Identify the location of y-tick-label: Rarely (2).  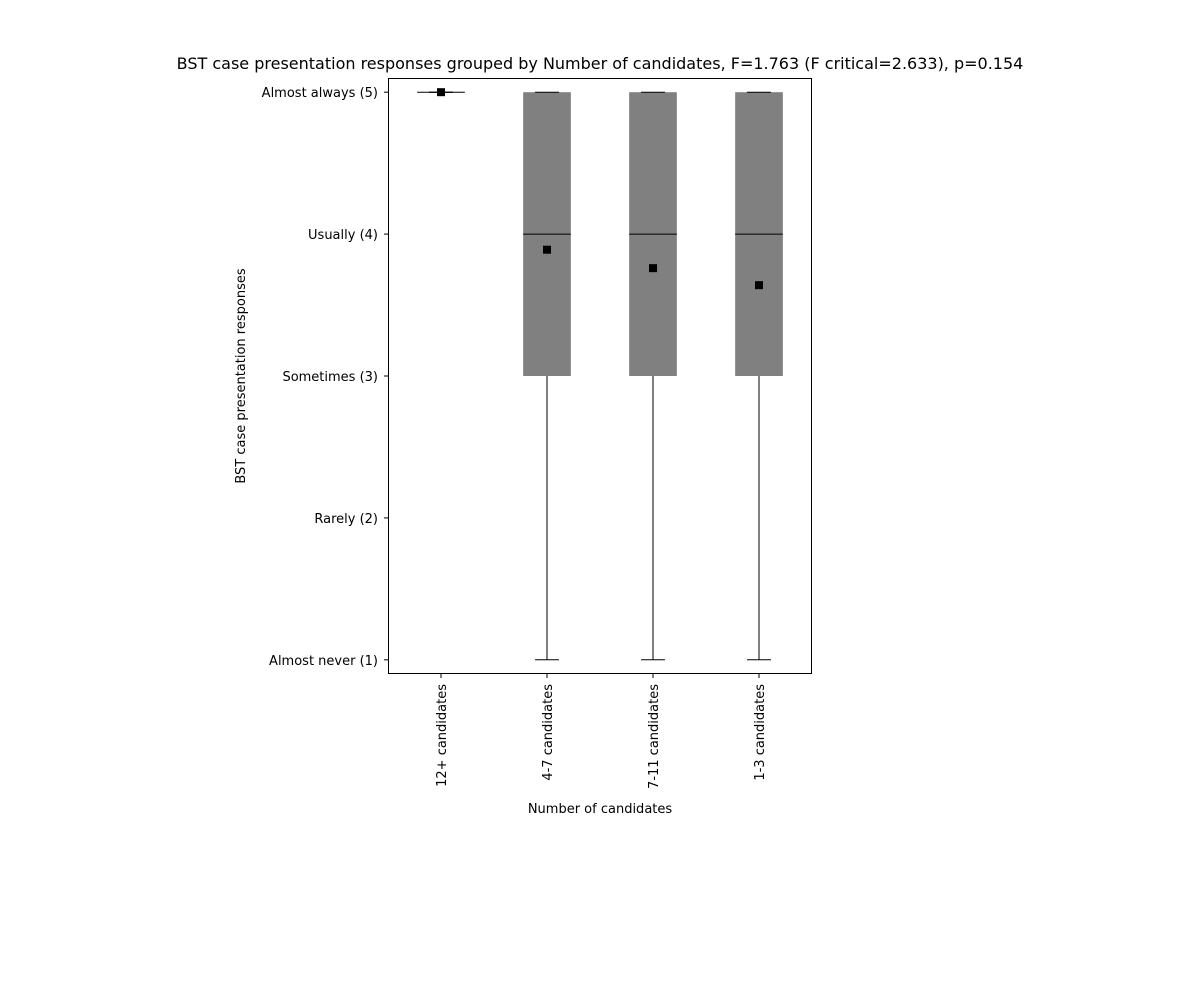
(346, 519).